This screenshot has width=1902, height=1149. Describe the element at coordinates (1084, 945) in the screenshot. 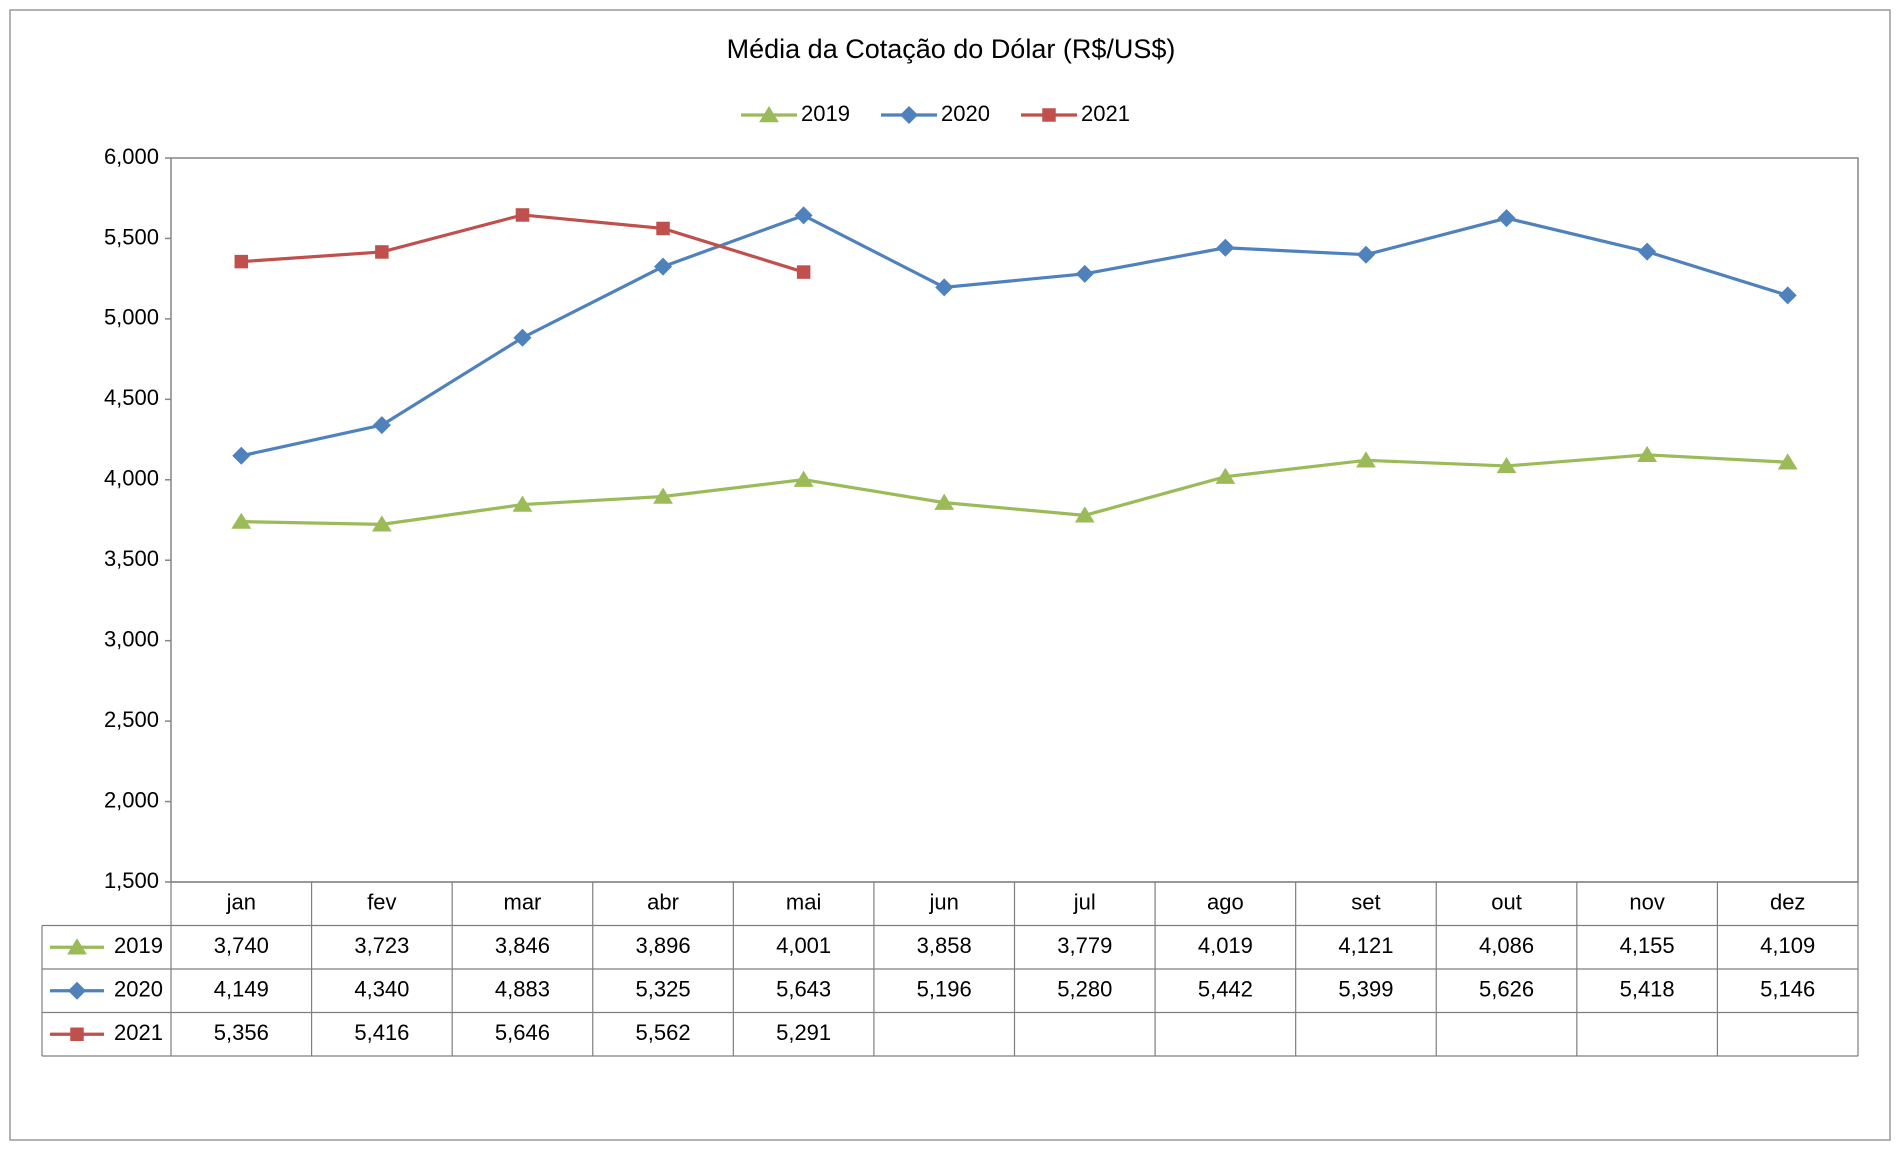

I see `table-cell: 3,779` at that location.